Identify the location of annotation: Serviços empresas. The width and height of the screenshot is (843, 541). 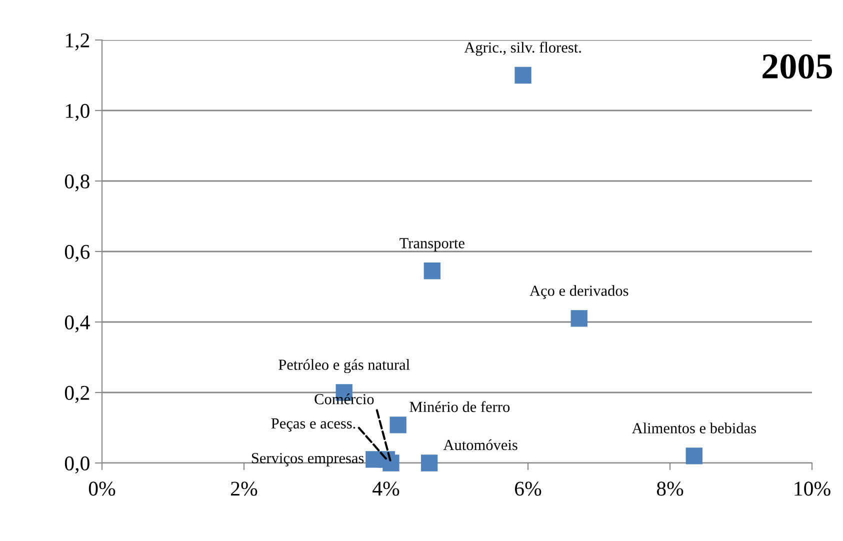
(308, 459).